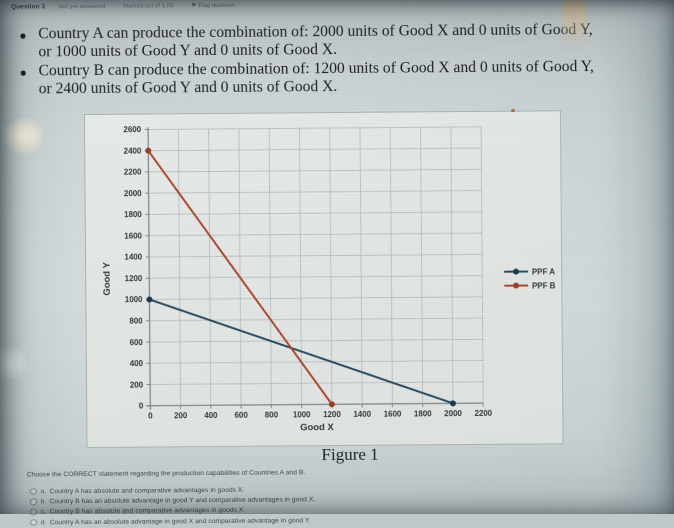 This screenshot has height=528, width=674. Describe the element at coordinates (141, 406) in the screenshot. I see `y-tick-label: 0` at that location.